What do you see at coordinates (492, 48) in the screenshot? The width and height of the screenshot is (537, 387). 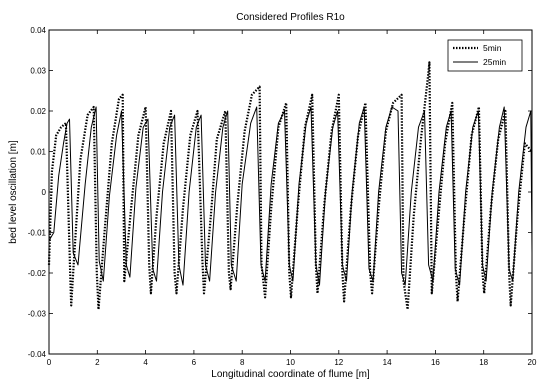 I see `legend-label-5min: 5min` at bounding box center [492, 48].